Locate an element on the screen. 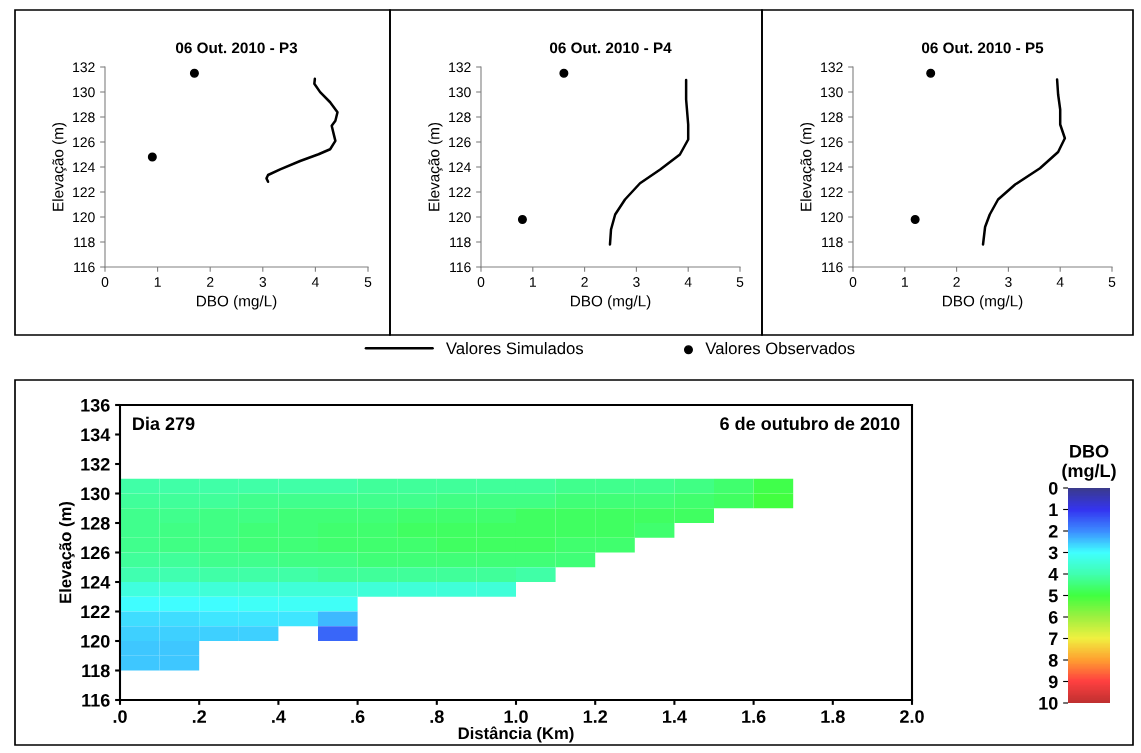  x-tick-label: .8 is located at coordinates (437, 716).